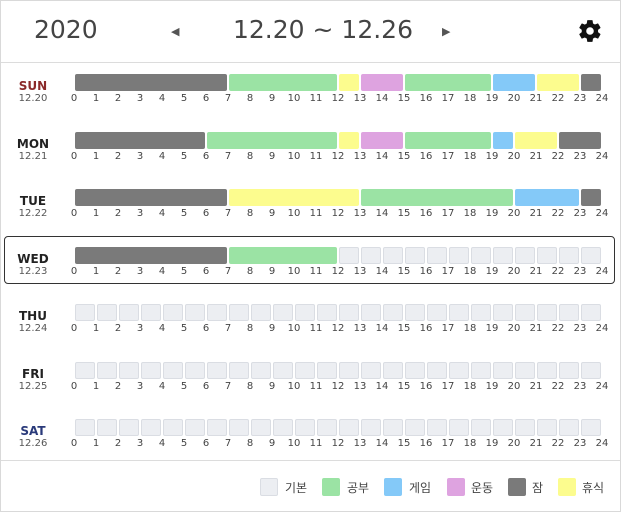  What do you see at coordinates (446, 31) in the screenshot?
I see `next-week-button: ▶` at bounding box center [446, 31].